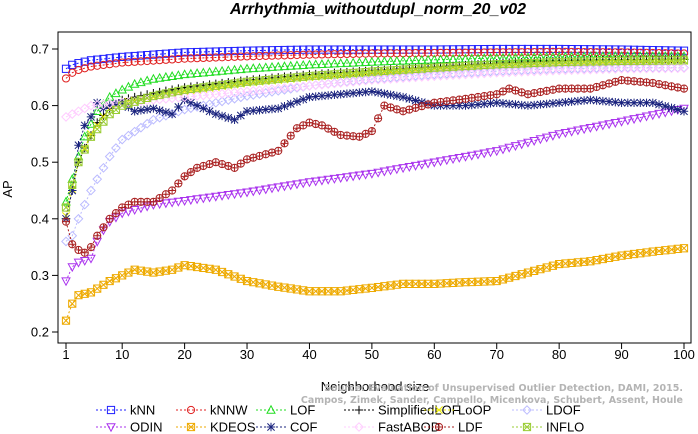 This screenshot has height=434, width=698. What do you see at coordinates (247, 354) in the screenshot?
I see `x-tick-label: 30` at bounding box center [247, 354].